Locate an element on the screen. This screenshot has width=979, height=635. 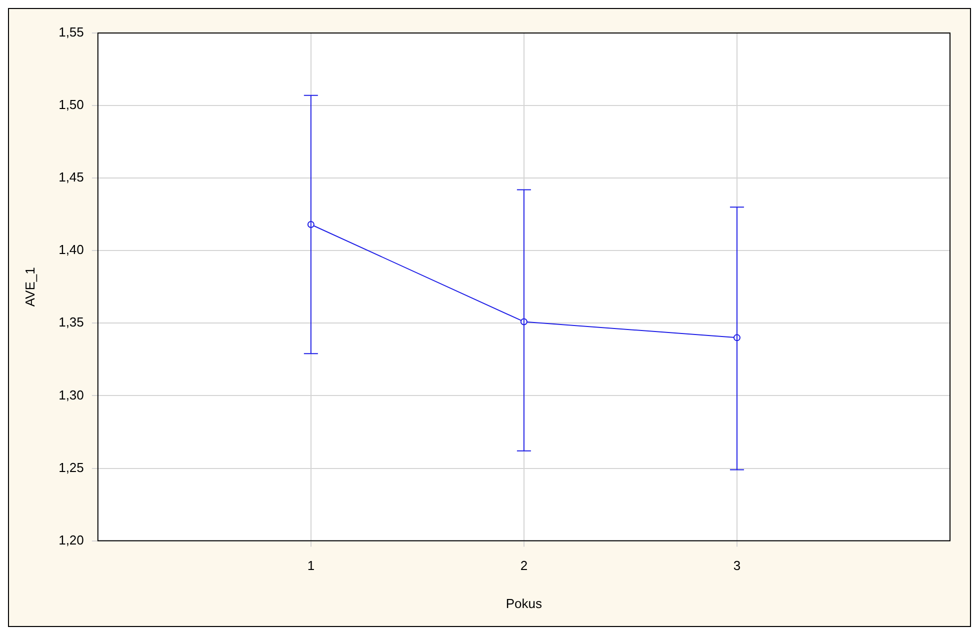
y-tick-label: 1,30 is located at coordinates (71, 394).